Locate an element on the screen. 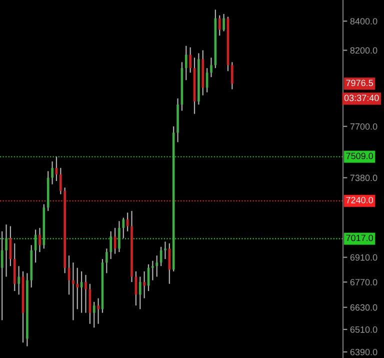 This screenshot has width=384, height=358. y-tick-label: 7380.0 is located at coordinates (364, 178).